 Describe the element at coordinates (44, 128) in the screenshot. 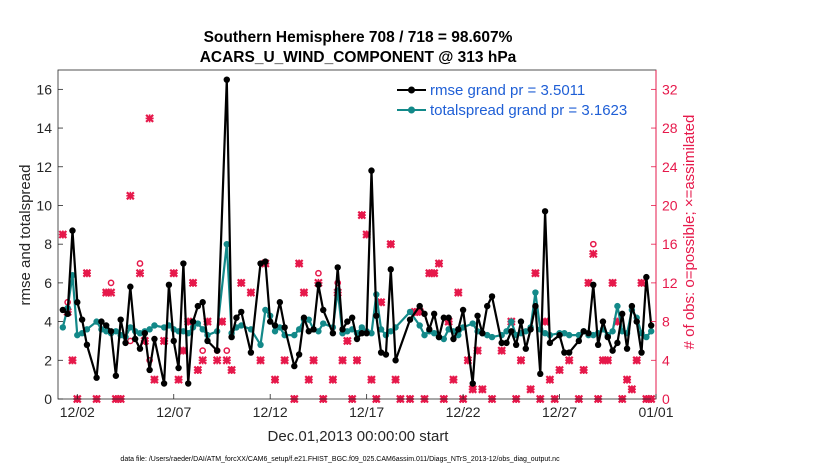

I see `y-left-tick-label: 14` at that location.